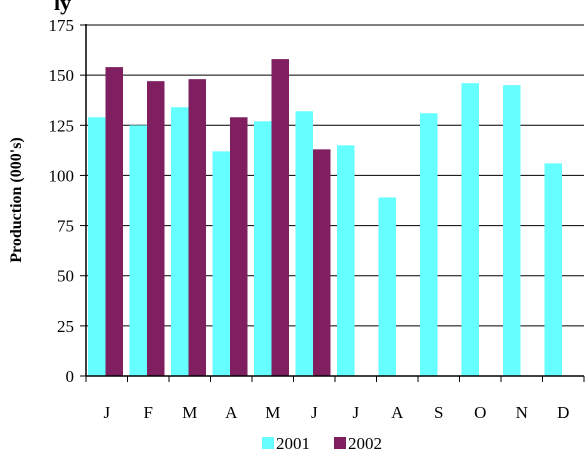  What do you see at coordinates (62, 25) in the screenshot?
I see `y-tick-label: 175` at bounding box center [62, 25].